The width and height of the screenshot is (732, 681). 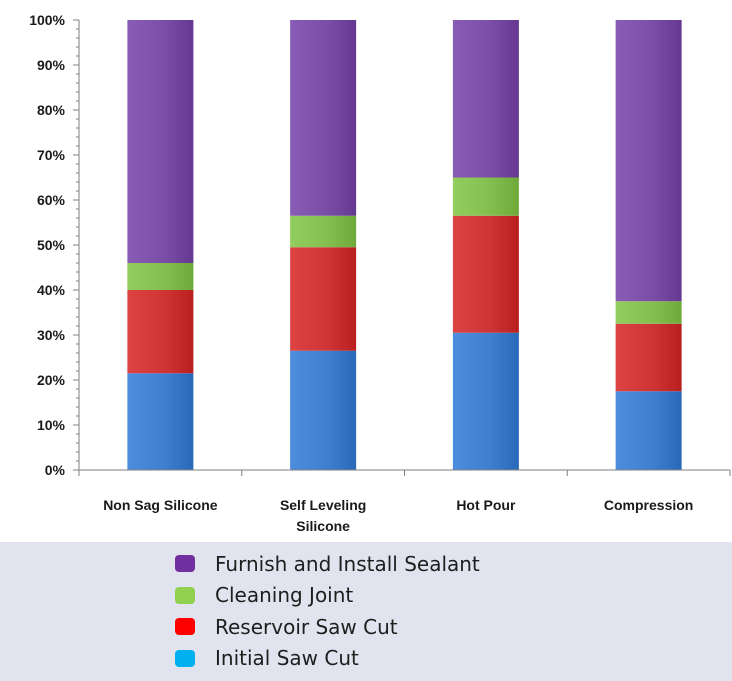 What do you see at coordinates (323, 299) in the screenshot?
I see `bar-segment-self-leveling-silicone-reservoir-saw-cut` at bounding box center [323, 299].